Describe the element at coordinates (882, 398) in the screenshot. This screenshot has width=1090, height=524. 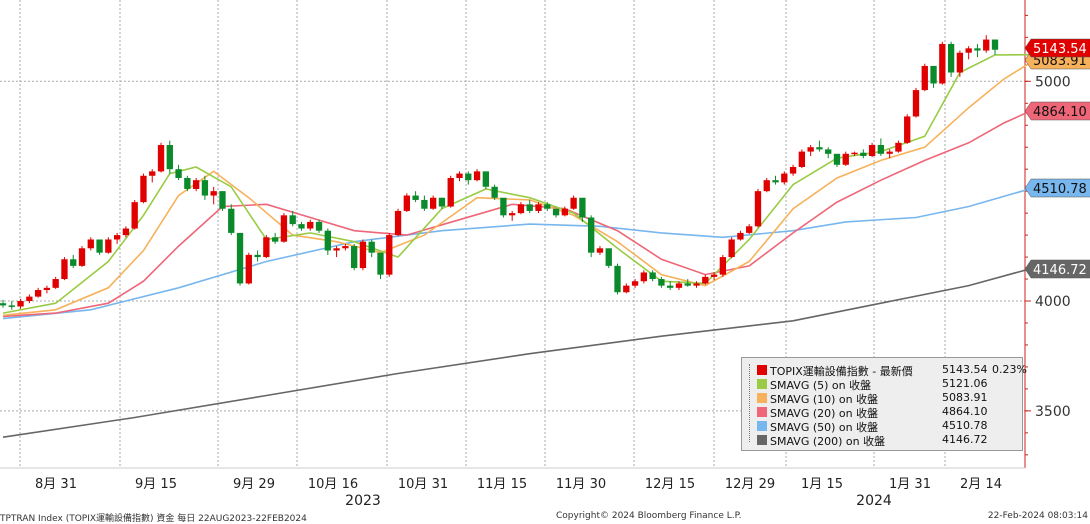
I see `legend-row-sma10: SMAVG (10) on 收盤 5083.91` at that location.